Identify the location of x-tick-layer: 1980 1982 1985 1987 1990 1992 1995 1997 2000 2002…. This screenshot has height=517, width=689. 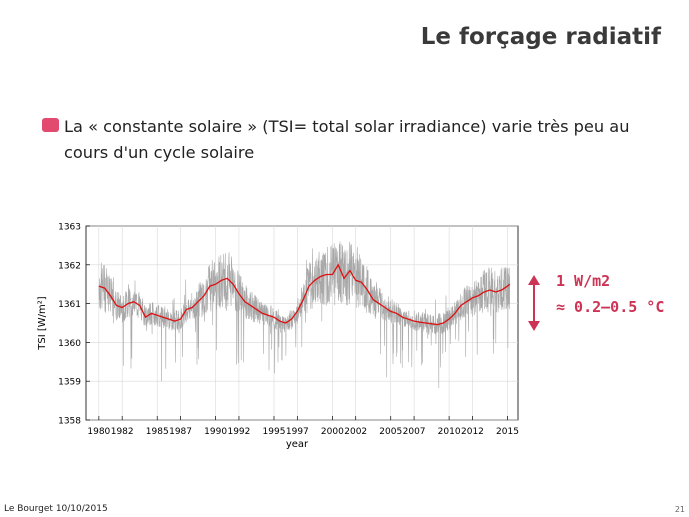
(303, 426).